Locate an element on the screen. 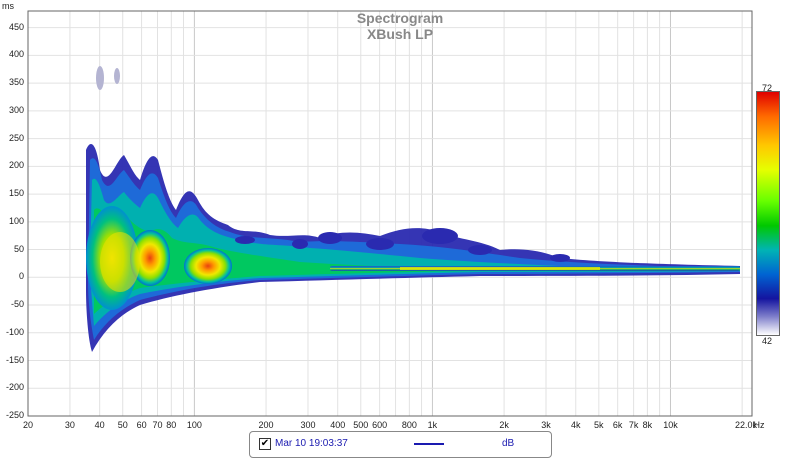 This screenshot has height=459, width=800. chart-title: Spectrogram is located at coordinates (400, 18).